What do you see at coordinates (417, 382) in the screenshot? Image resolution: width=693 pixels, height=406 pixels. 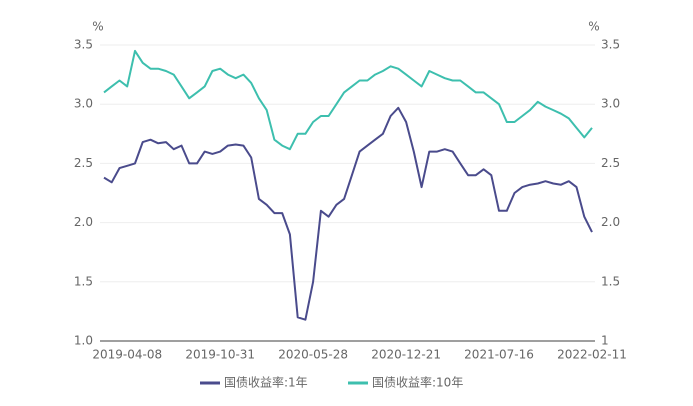 I see `legend-label: 国债收益率:10年` at bounding box center [417, 382].